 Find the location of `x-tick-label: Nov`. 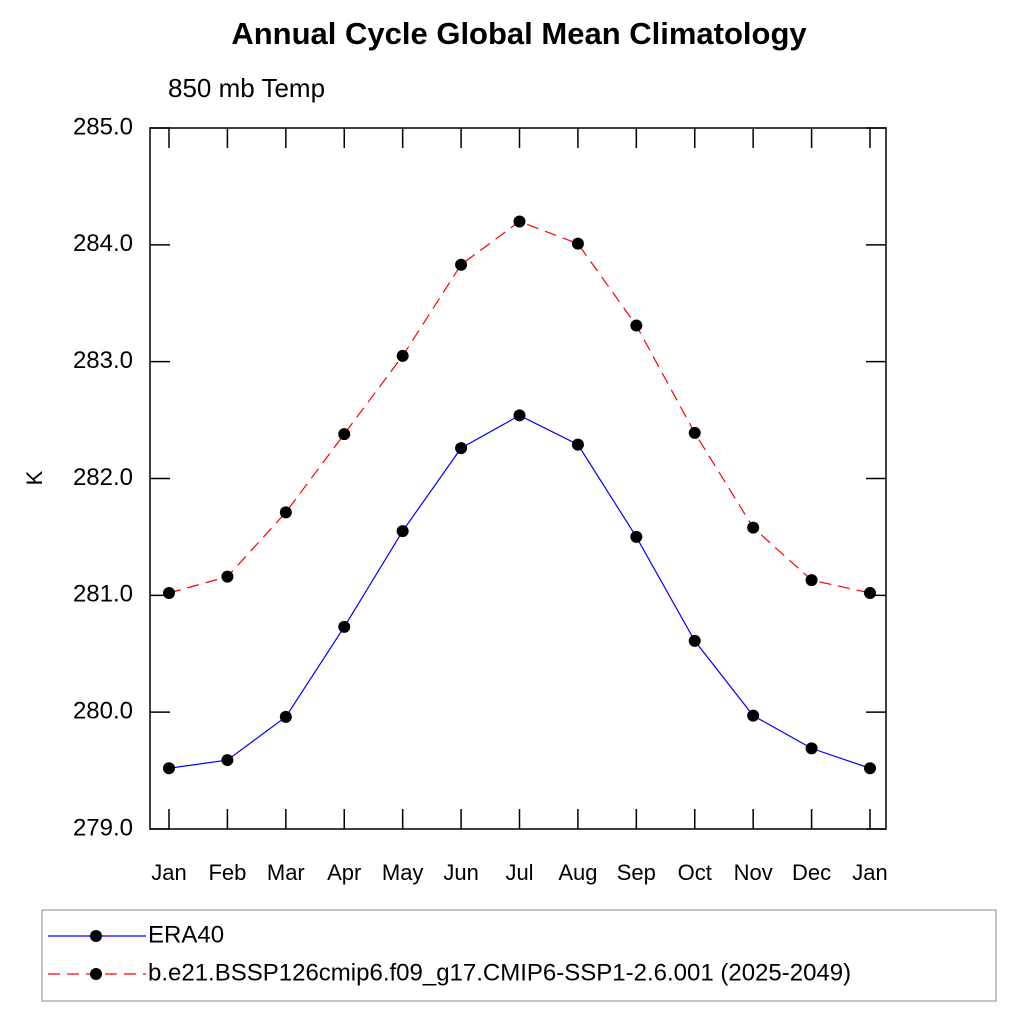

x-tick-label: Nov is located at coordinates (753, 872).